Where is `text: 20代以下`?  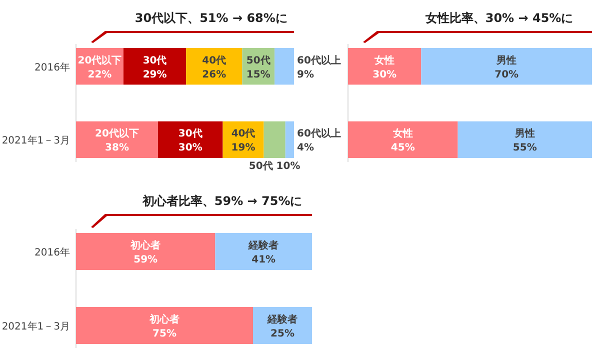 text: 20代以下 is located at coordinates (117, 134).